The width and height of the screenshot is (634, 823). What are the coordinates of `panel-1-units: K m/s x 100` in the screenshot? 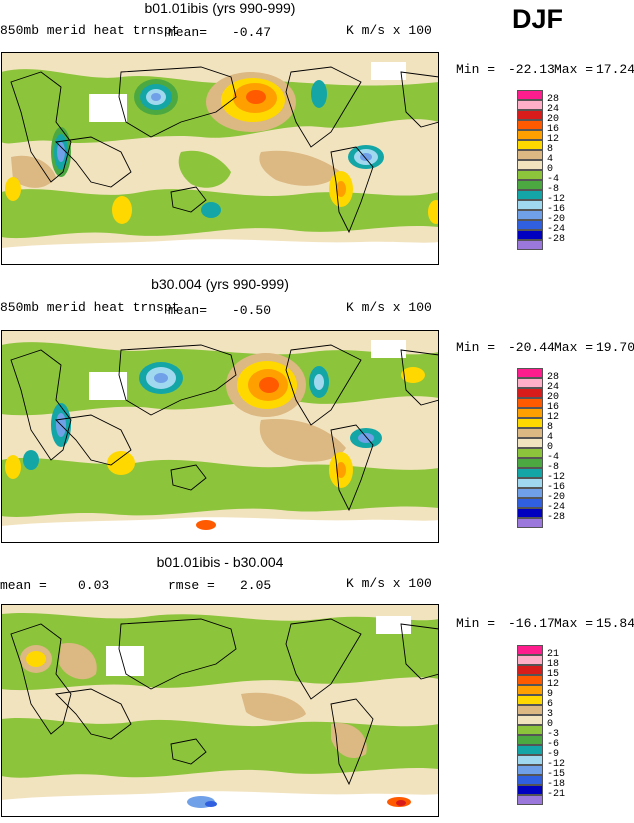 It's located at (389, 30).